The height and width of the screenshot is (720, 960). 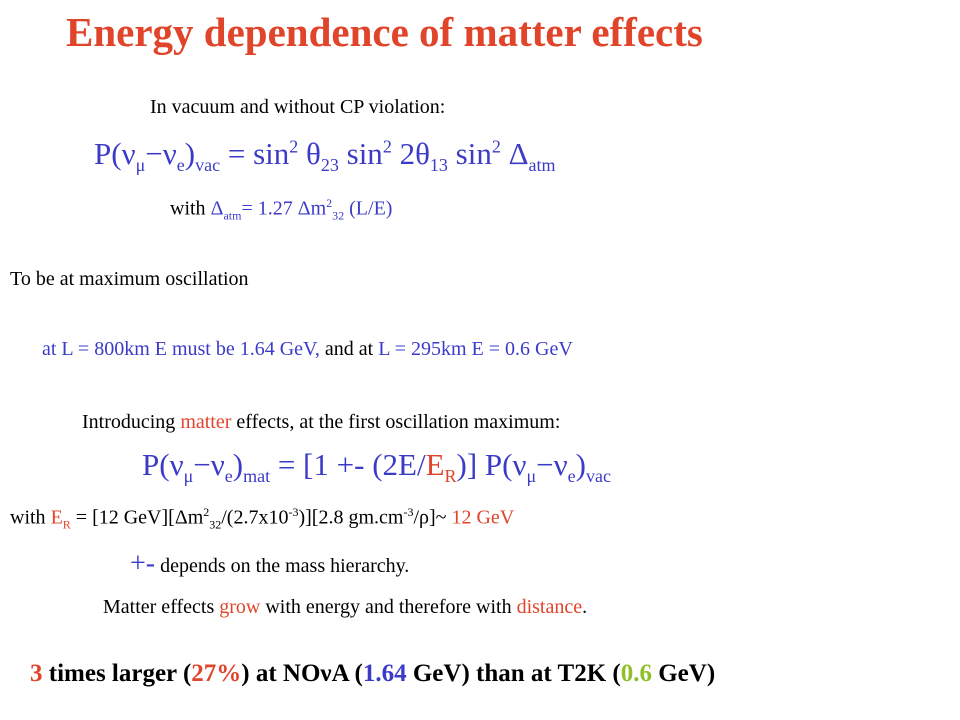 I want to click on mass-hierarchy-note: +- depends on the mass hierarchy., so click(x=270, y=563).